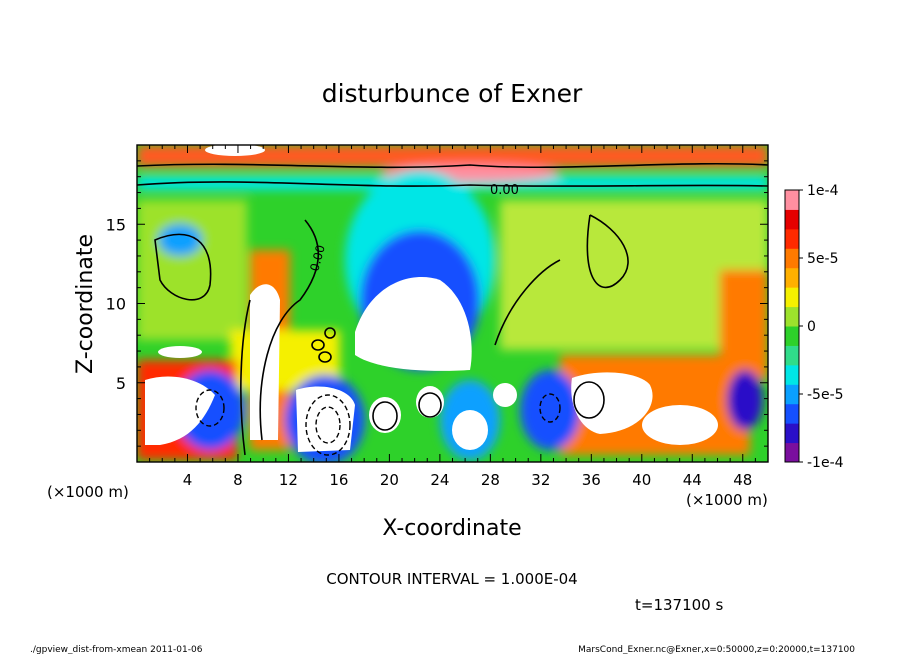 The image size is (904, 654). I want to click on x-tick-label: 12, so click(288, 480).